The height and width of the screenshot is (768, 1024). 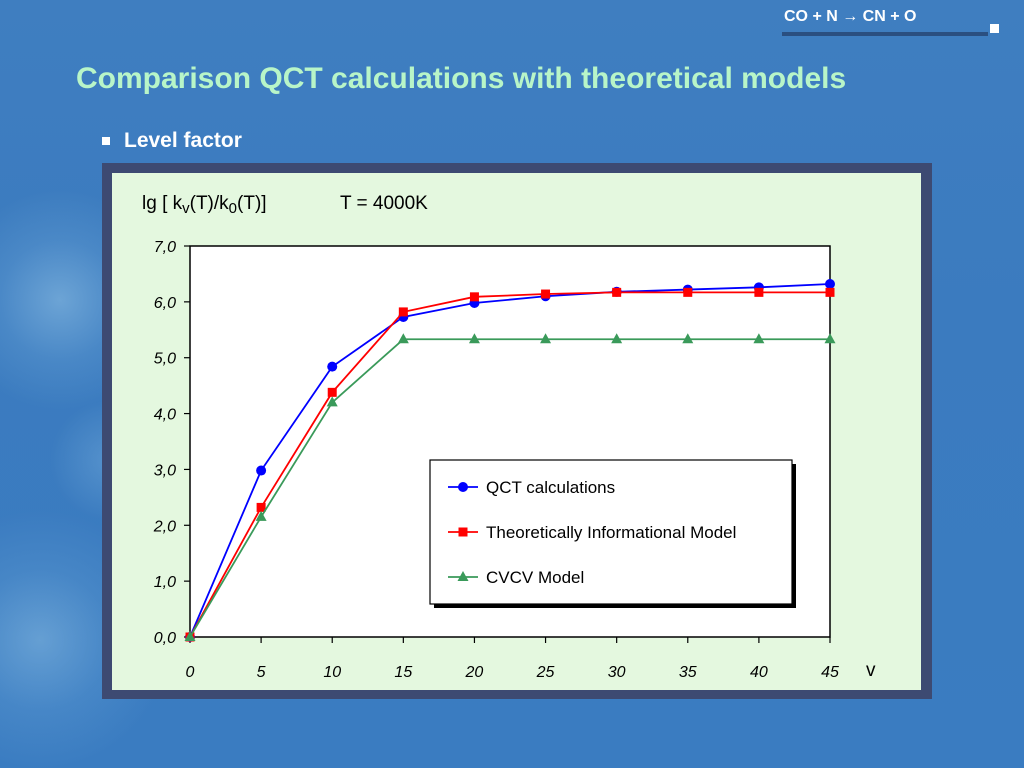 I want to click on reaction-subtitle: CO + N → CN + O, so click(x=884, y=17).